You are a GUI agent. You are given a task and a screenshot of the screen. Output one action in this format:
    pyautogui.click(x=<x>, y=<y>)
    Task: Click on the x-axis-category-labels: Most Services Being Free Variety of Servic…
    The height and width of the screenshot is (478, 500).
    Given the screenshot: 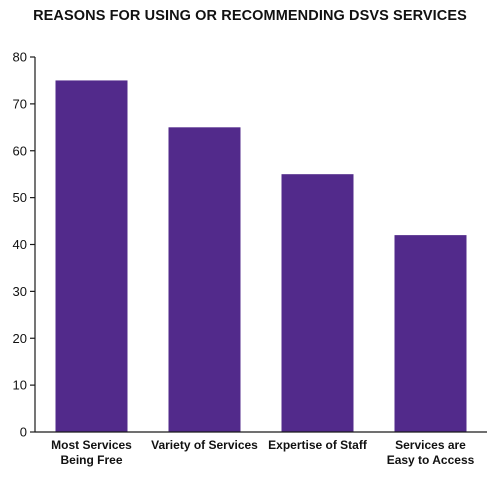 What is the action you would take?
    pyautogui.click(x=262, y=452)
    